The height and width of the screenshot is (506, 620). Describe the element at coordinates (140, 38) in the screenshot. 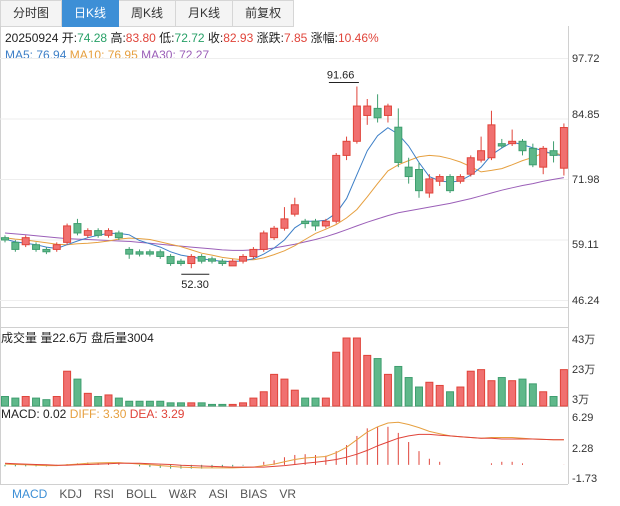

I see `high-value: 83.80` at that location.